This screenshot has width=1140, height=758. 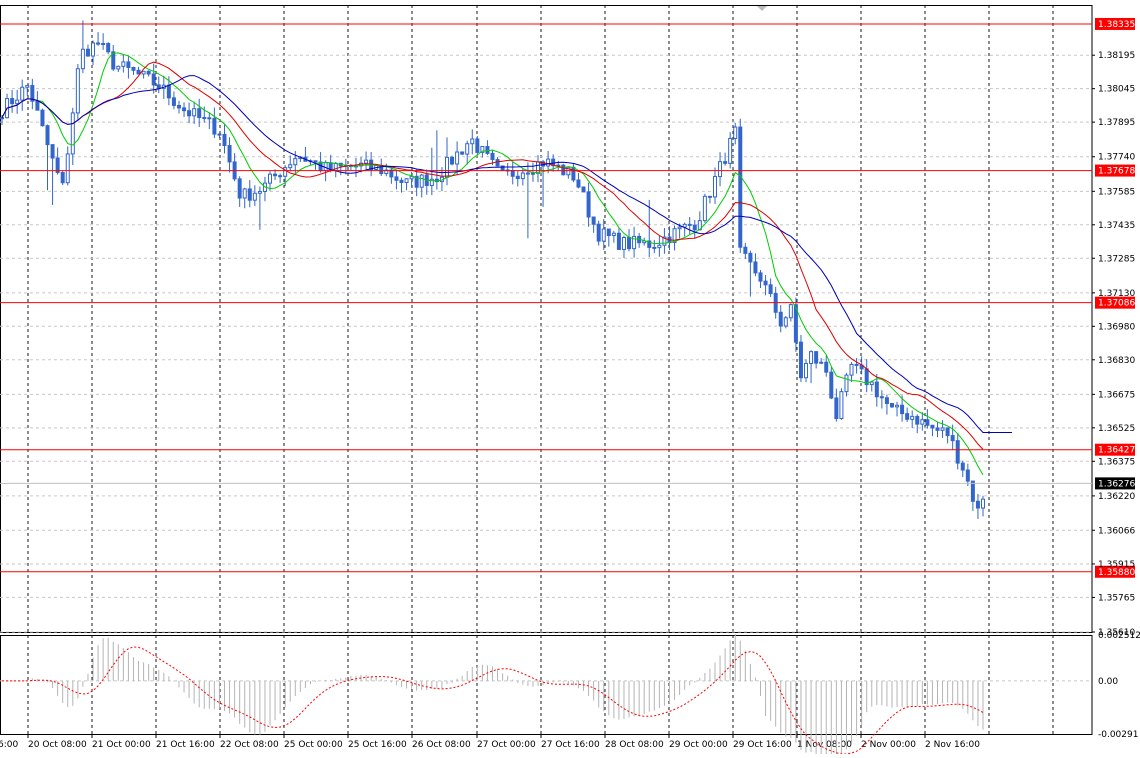 I want to click on shift-marker-icon, so click(x=762, y=8).